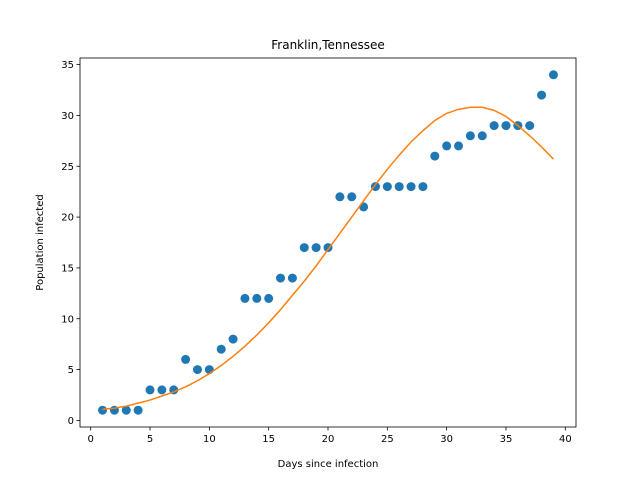  I want to click on y-tick-label: 20, so click(67, 218).